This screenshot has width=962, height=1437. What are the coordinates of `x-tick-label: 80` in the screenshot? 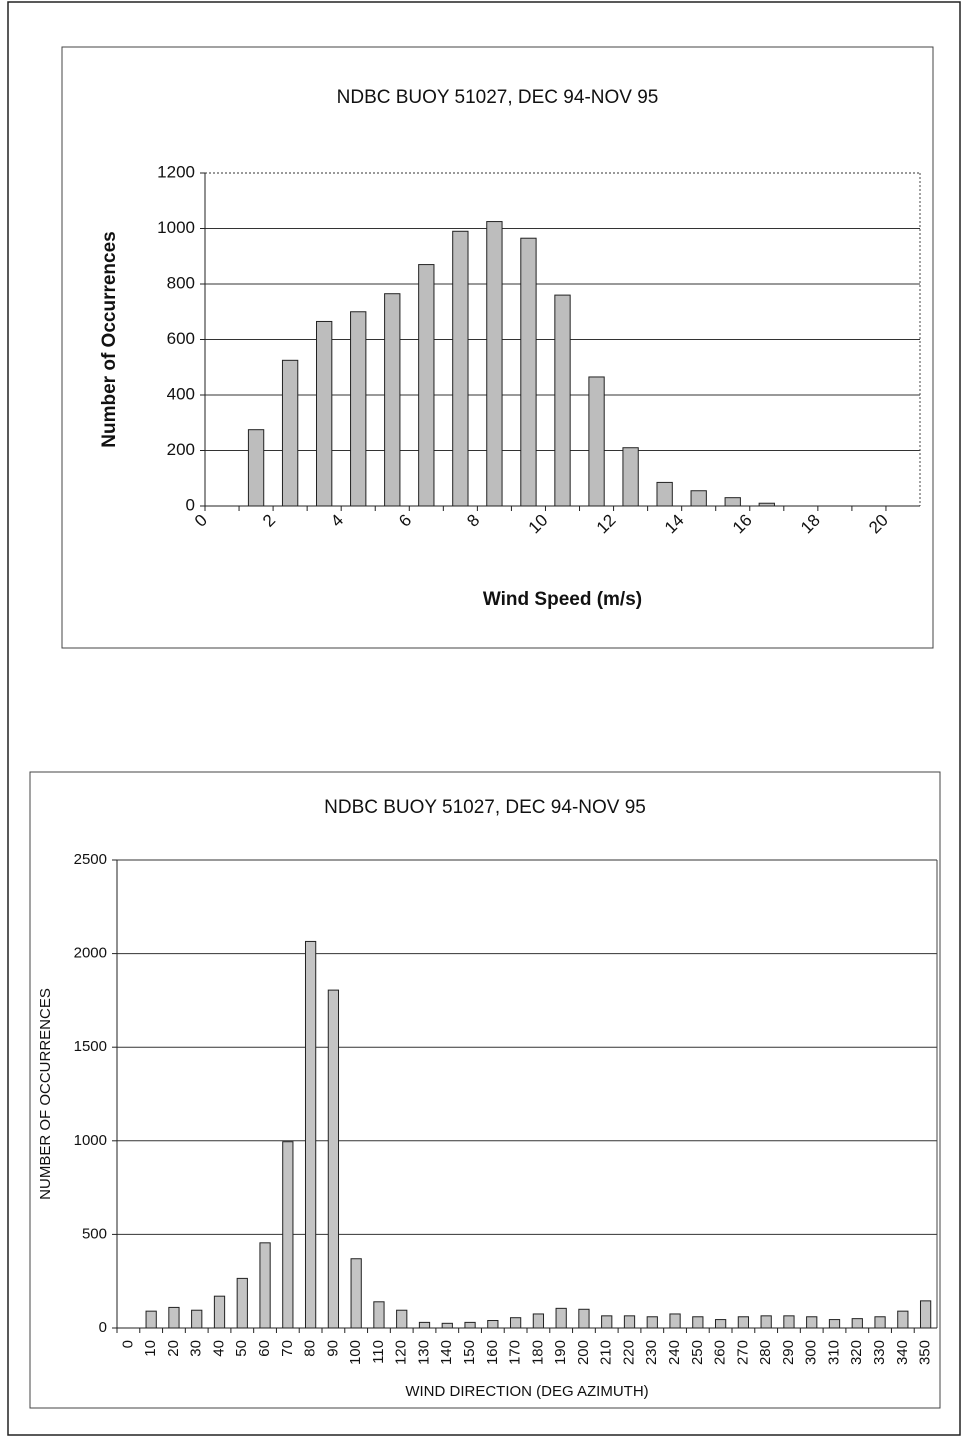 It's located at (310, 1348).